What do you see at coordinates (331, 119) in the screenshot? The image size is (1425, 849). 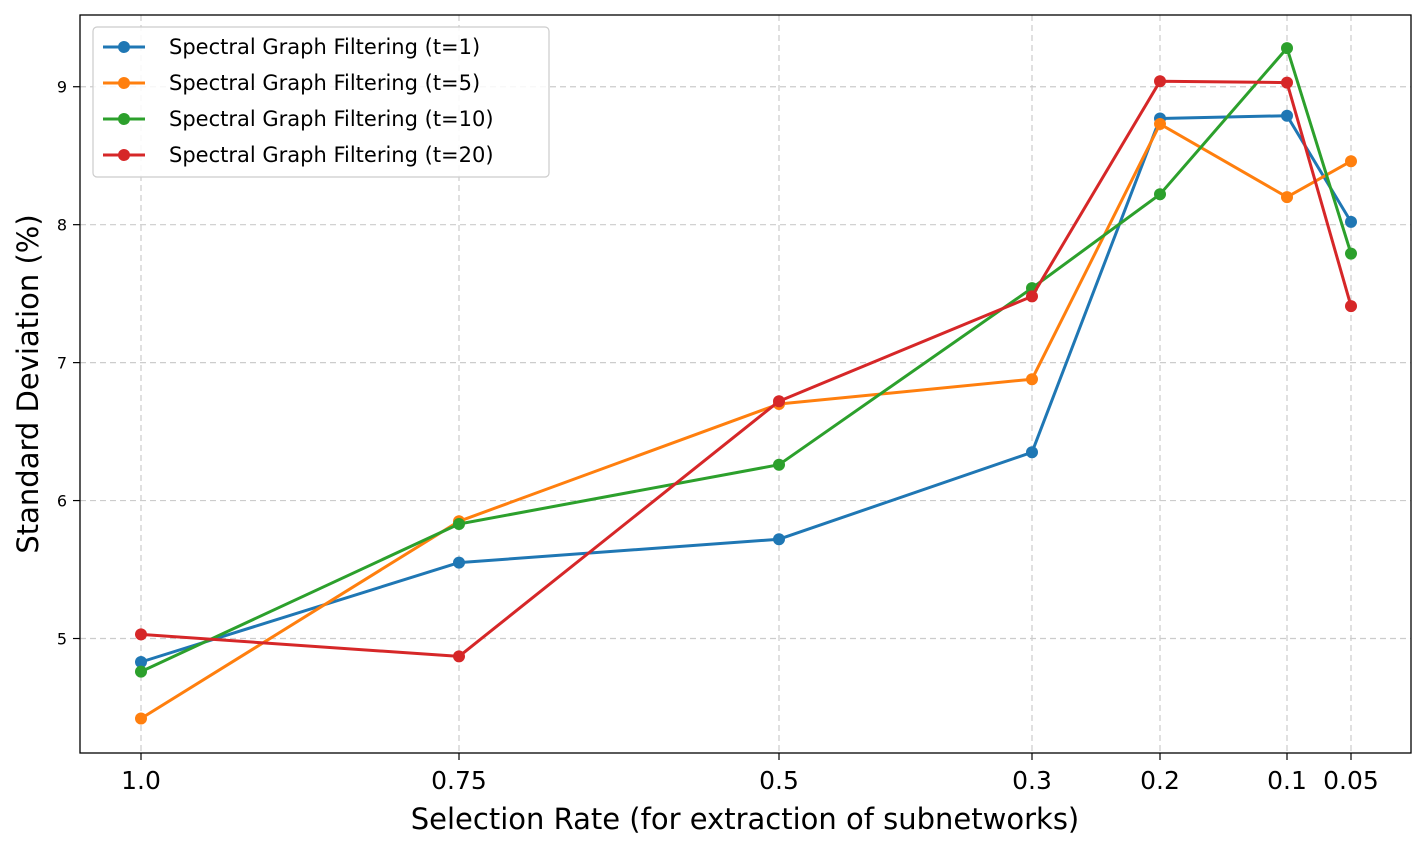 I see `legend-label: Spectral Graph Filtering (t=10)` at bounding box center [331, 119].